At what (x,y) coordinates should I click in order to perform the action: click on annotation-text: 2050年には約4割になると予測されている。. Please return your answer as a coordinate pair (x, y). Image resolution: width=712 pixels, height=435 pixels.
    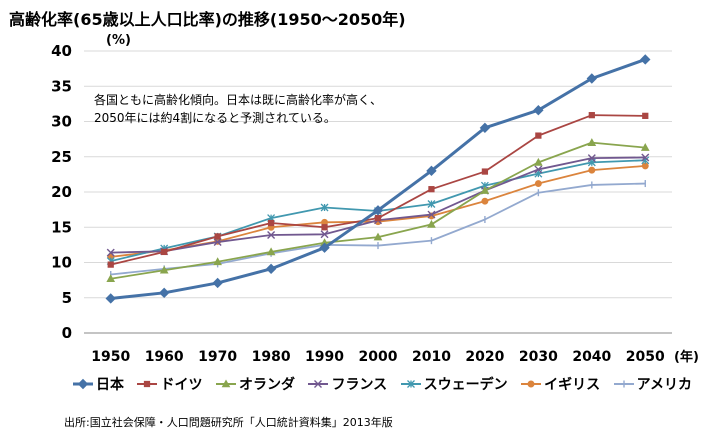
    Looking at the image, I should click on (215, 117).